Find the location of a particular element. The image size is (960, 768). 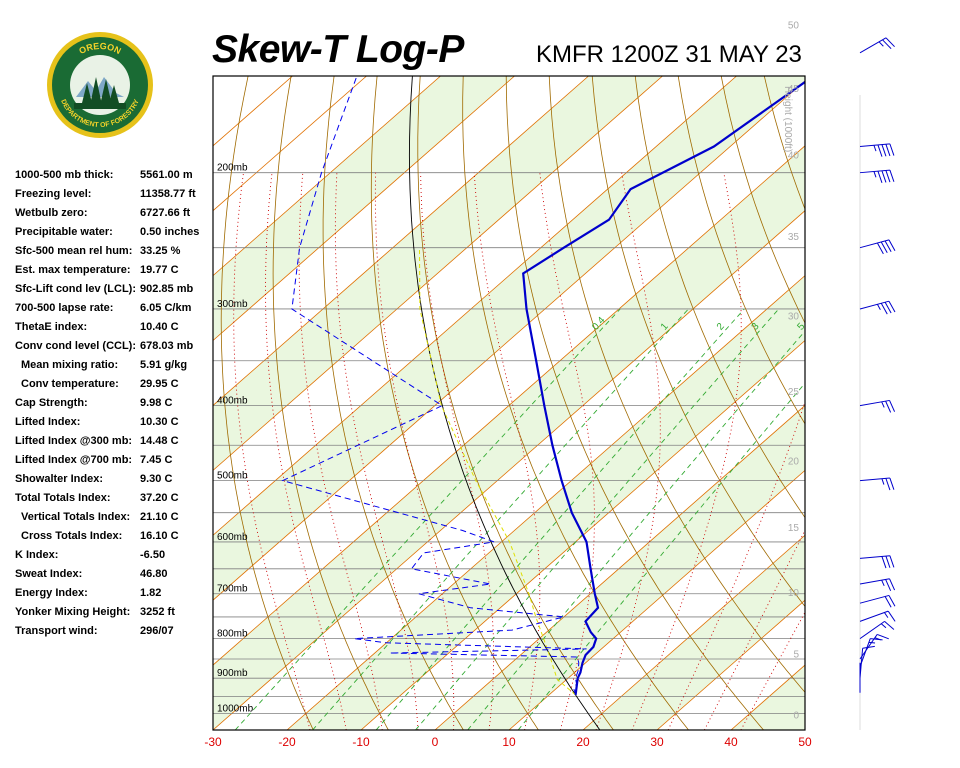

index-value: 21.10 C is located at coordinates (159, 517).